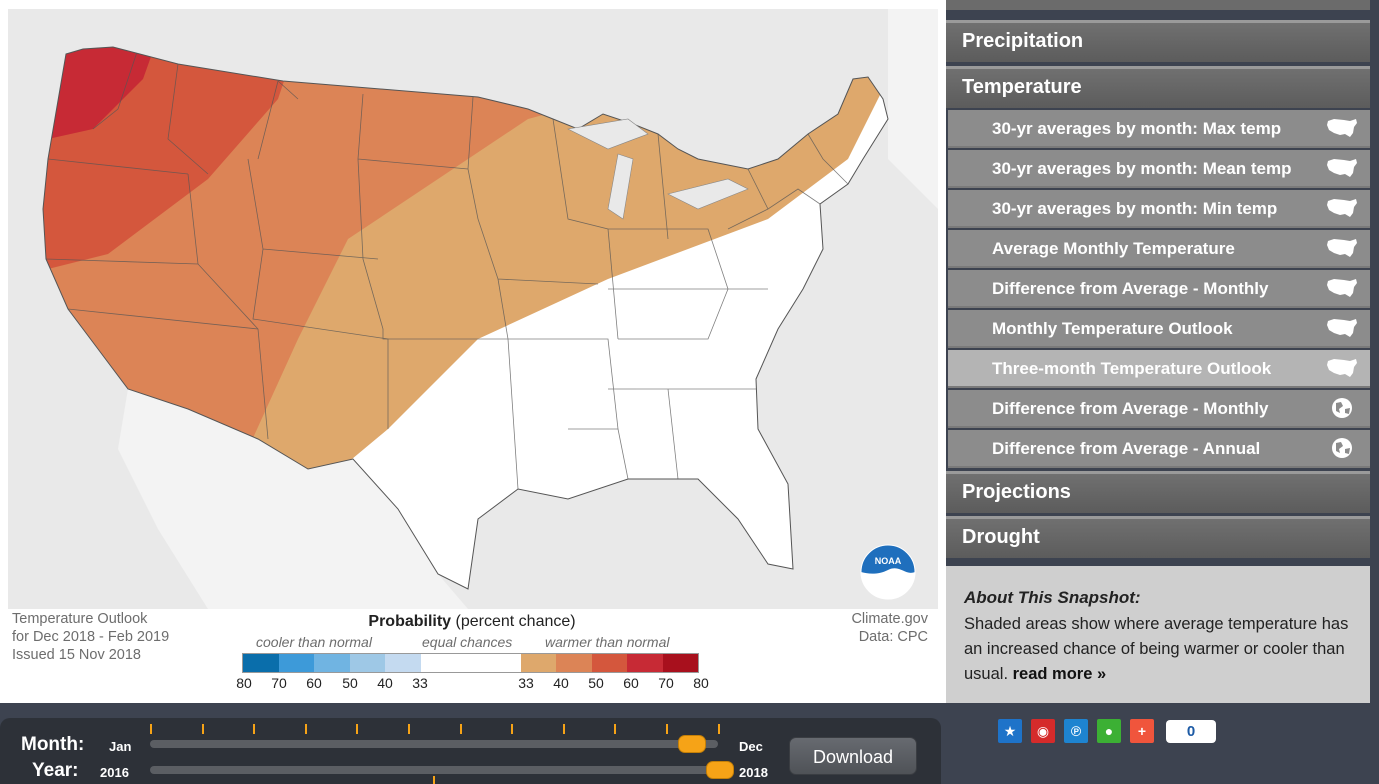 This screenshot has width=1379, height=784. Describe the element at coordinates (470, 751) in the screenshot. I see `time-controls: Month: Jan Dec Year: 2016 2018 Download` at that location.